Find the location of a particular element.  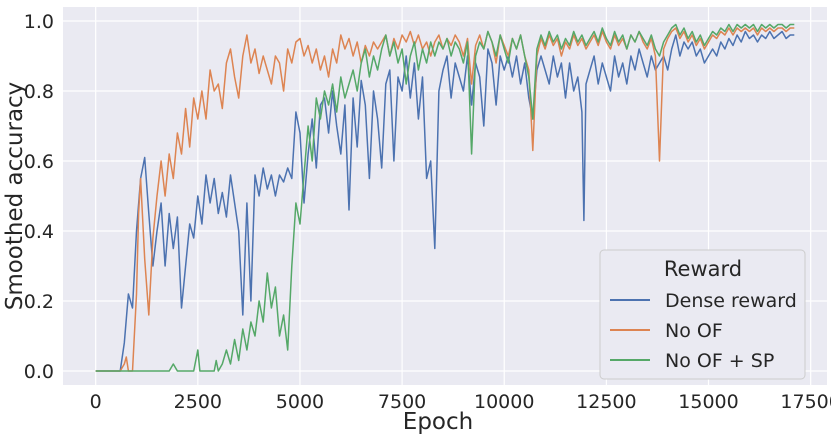

y-tick-label: 0.6 is located at coordinates (39, 162).